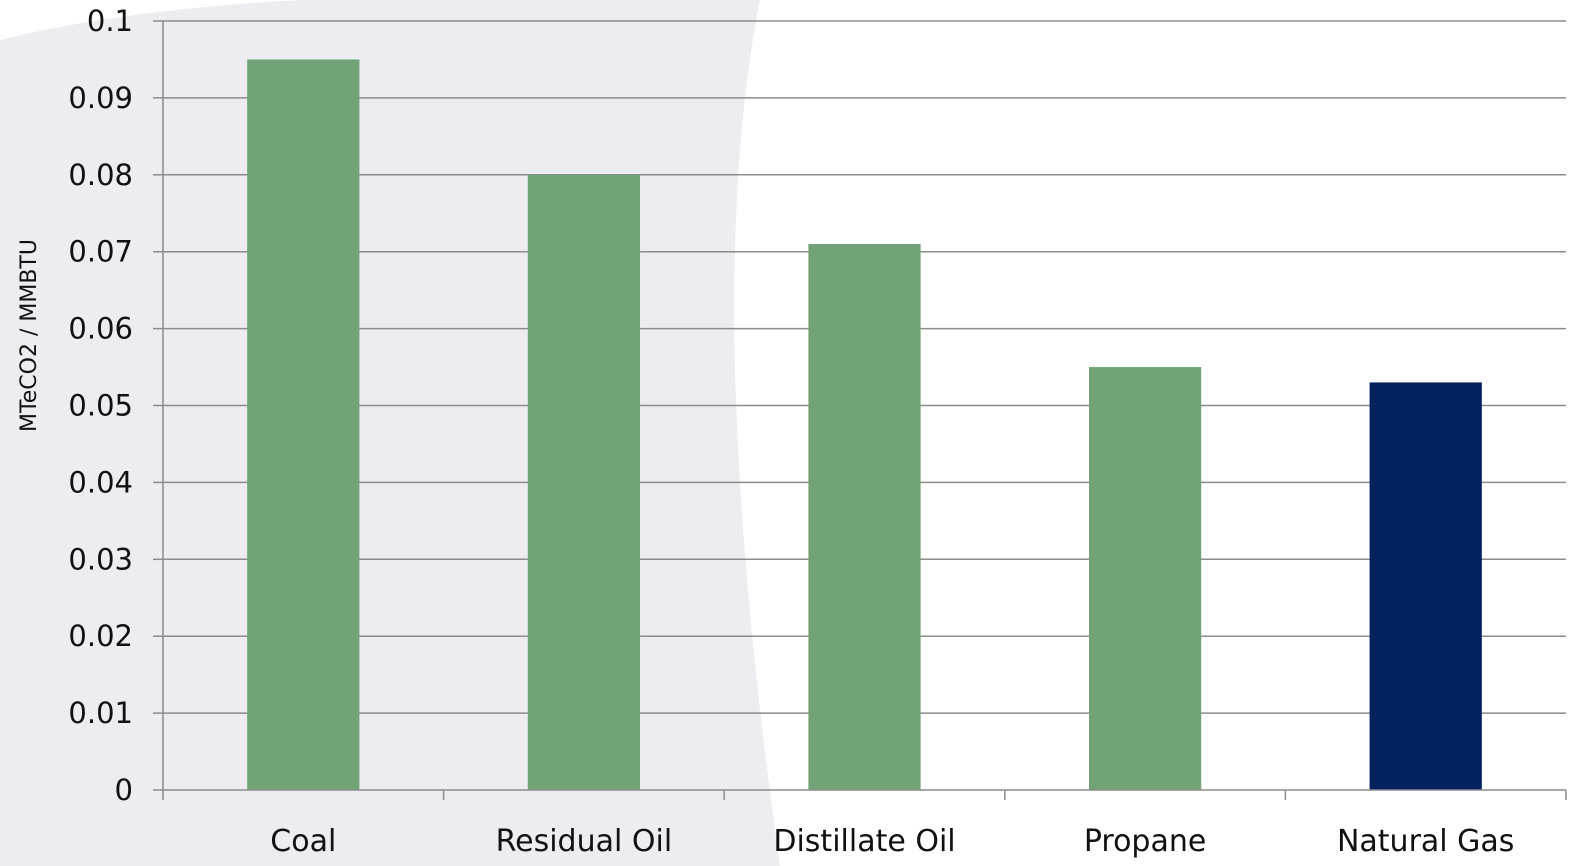 Image resolution: width=1580 pixels, height=866 pixels. I want to click on y-tick-label: 0.05, so click(100, 406).